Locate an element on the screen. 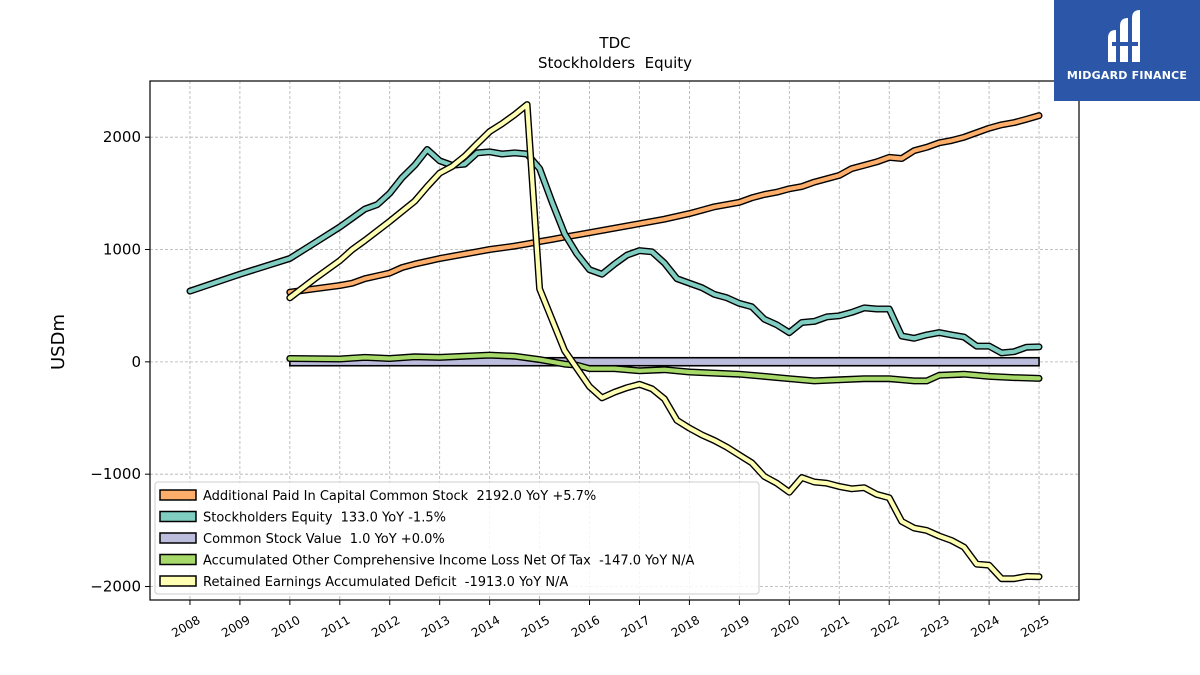 The width and height of the screenshot is (1200, 675). chart-subtitle: Stockholders Equity is located at coordinates (615, 63).